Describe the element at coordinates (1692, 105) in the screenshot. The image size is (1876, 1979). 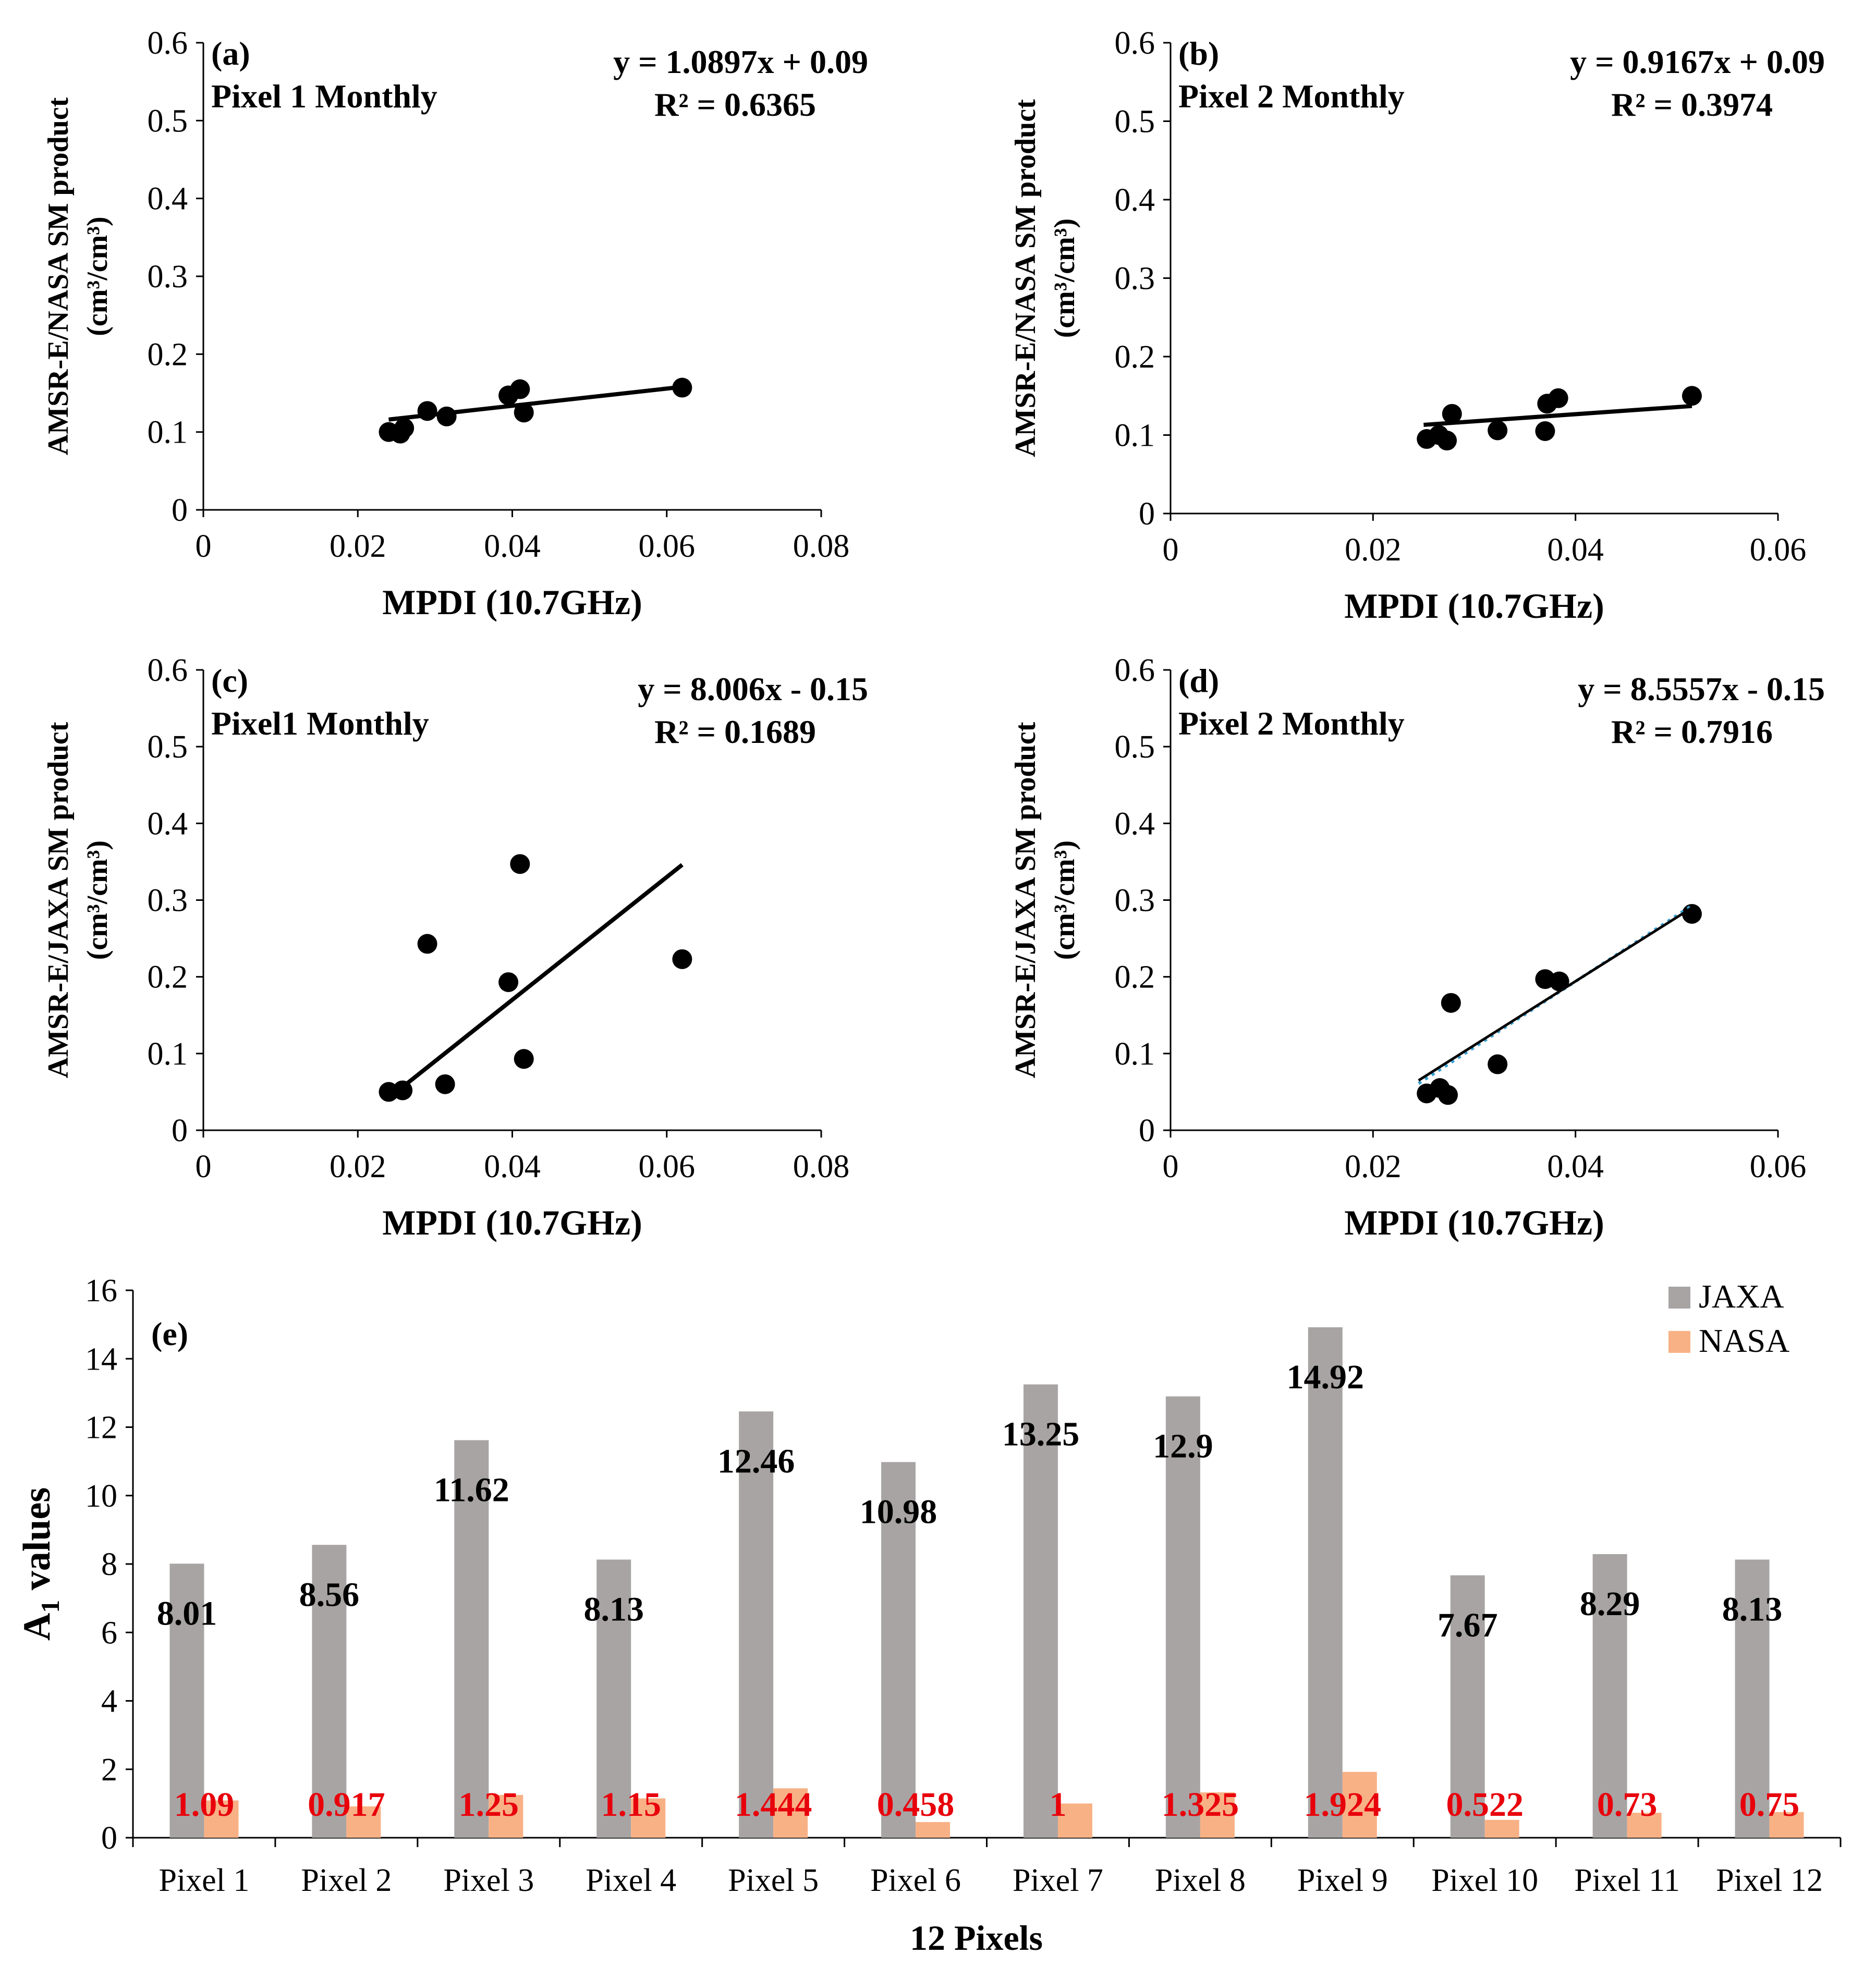
I see `r-squared: R² = 0.3974` at that location.